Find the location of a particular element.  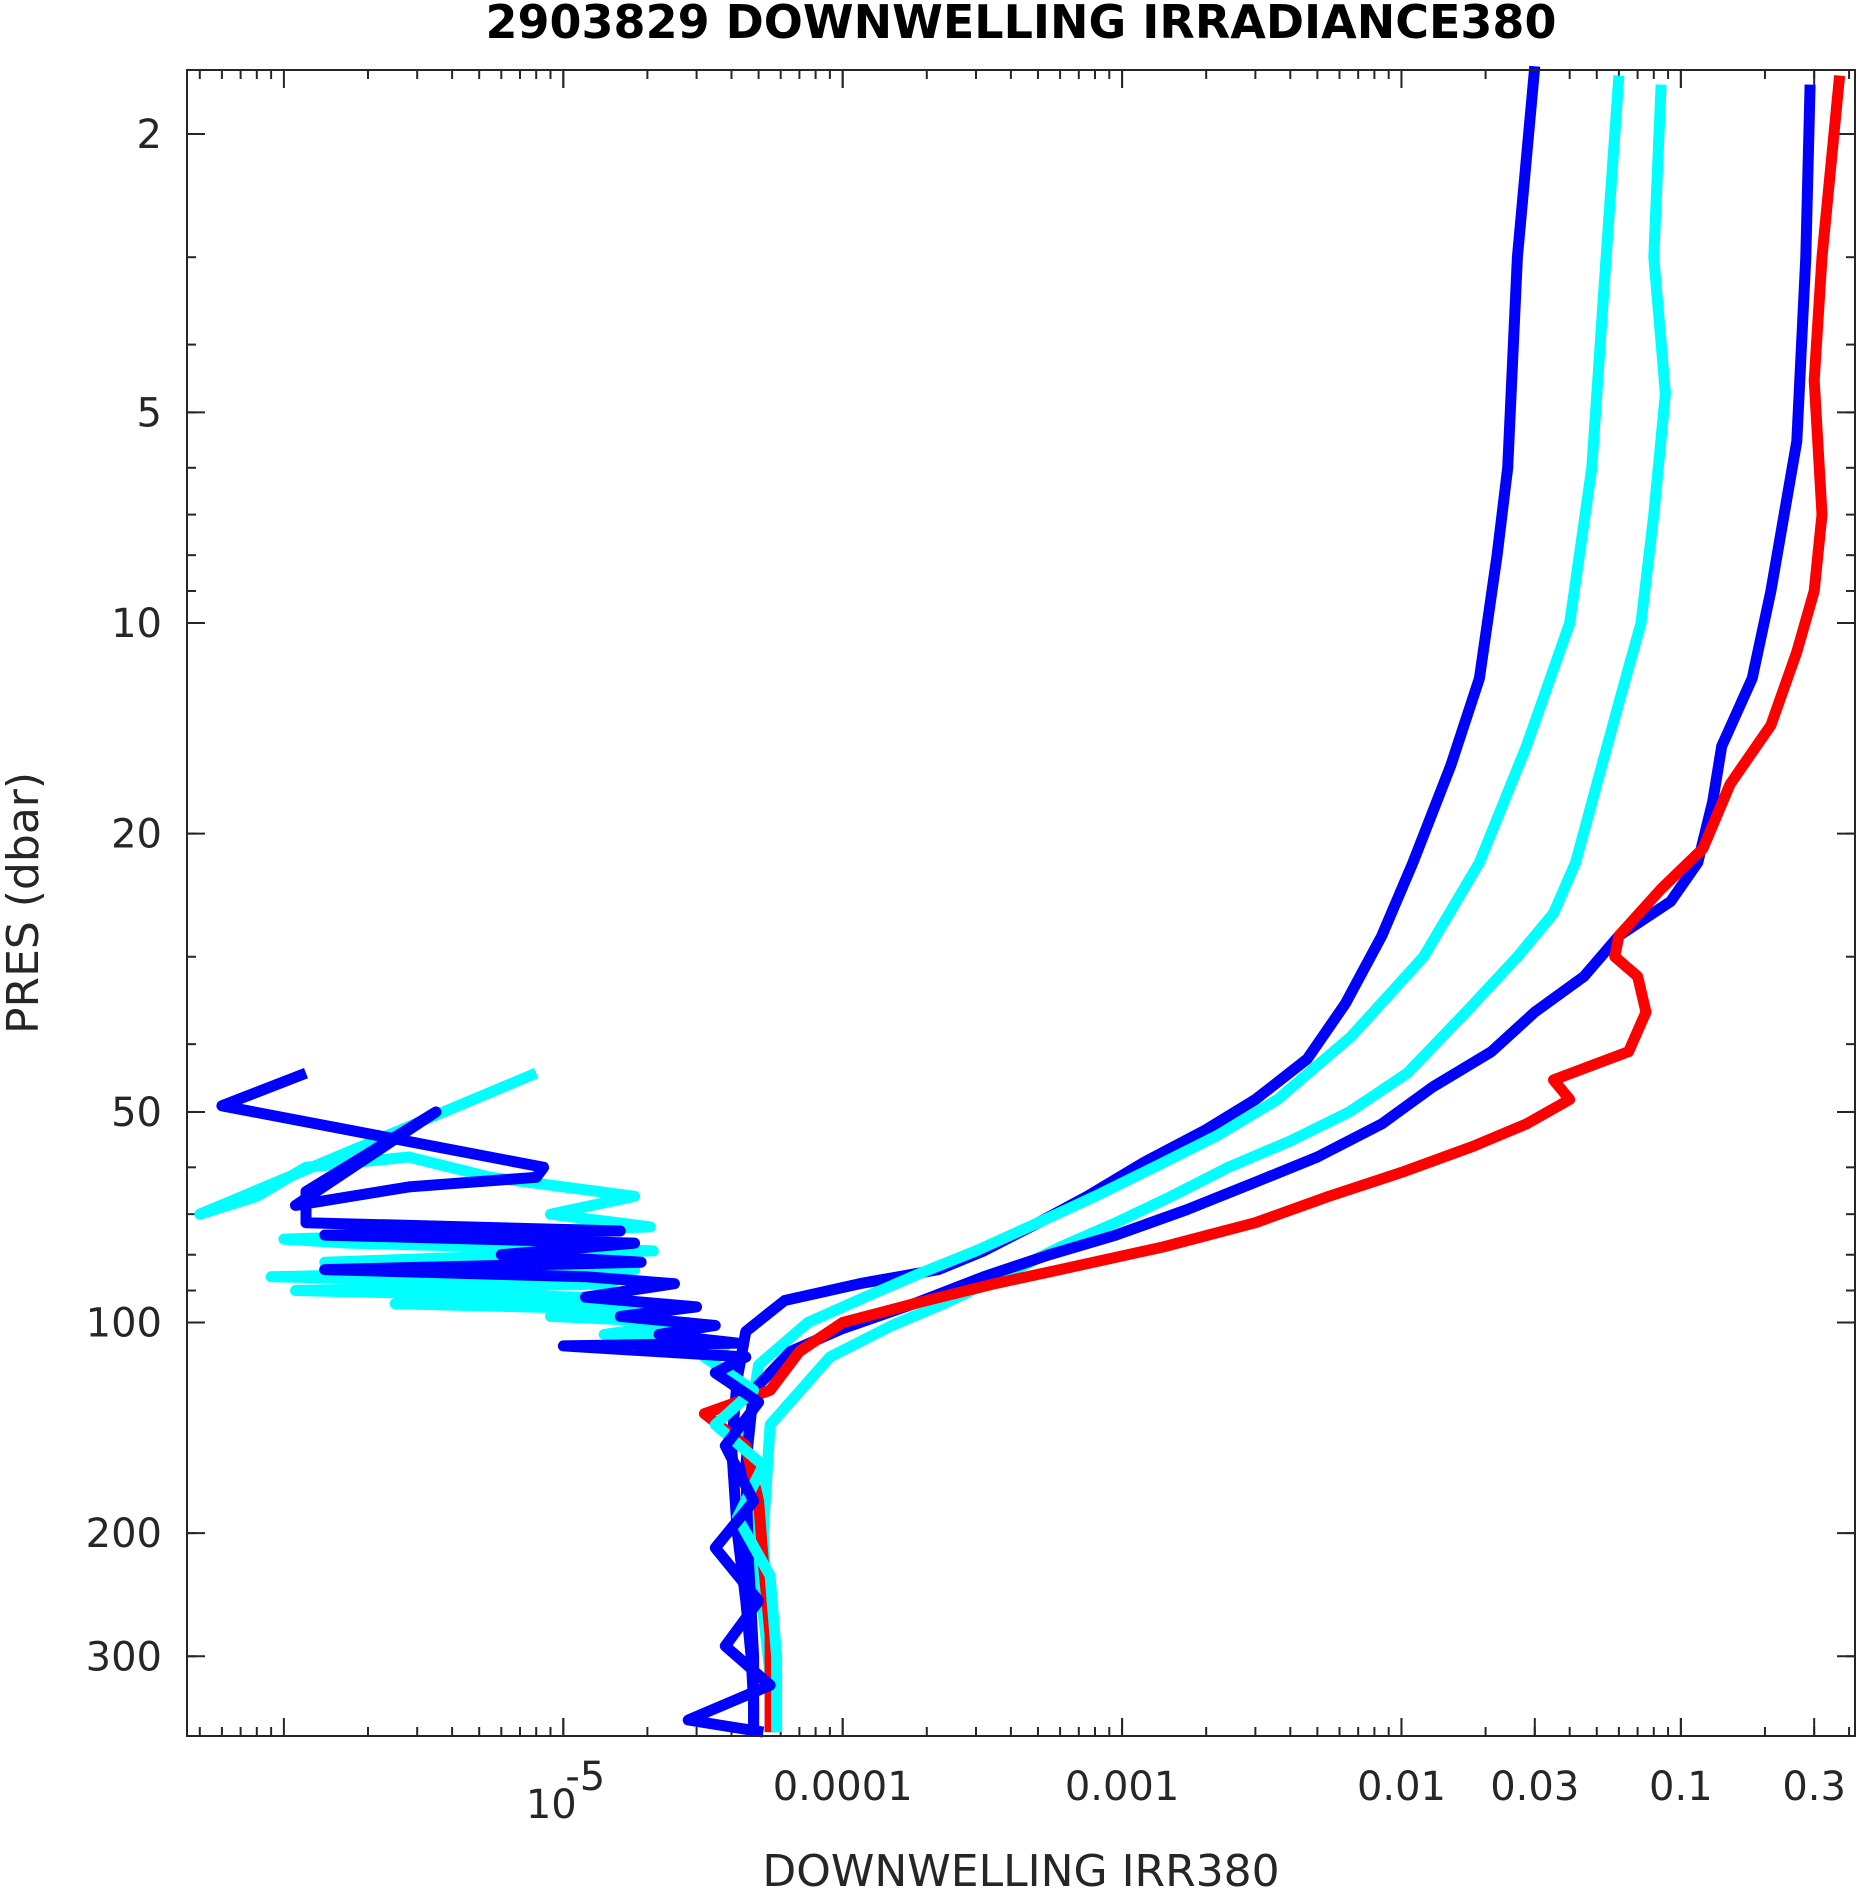

y-tick-label: 2 is located at coordinates (149, 135).